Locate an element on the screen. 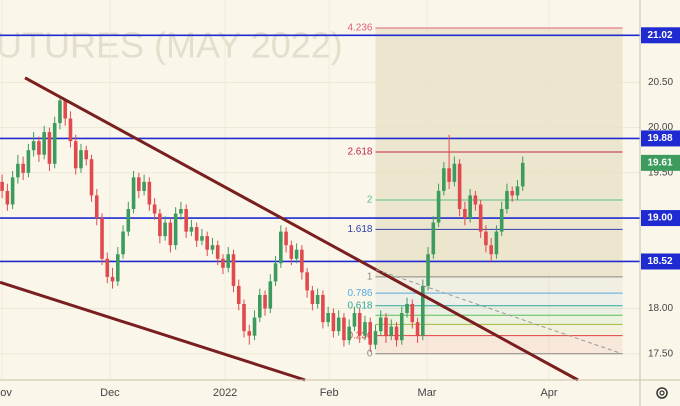 This screenshot has width=680, height=406. price-box-label: 19.61 is located at coordinates (659, 162).